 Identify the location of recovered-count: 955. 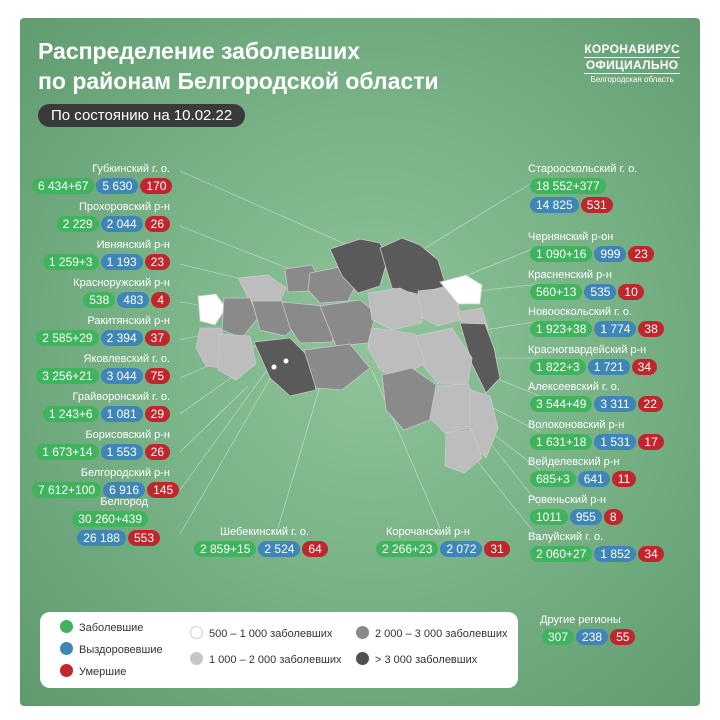
(585, 516).